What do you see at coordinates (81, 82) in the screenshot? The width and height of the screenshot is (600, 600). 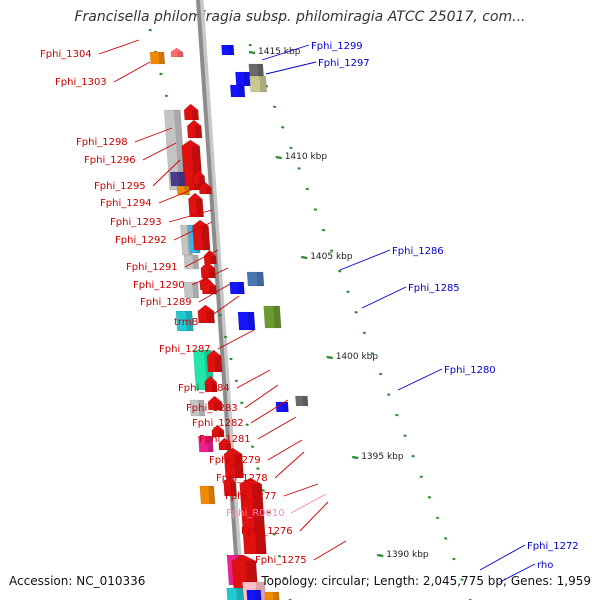 I see `gene-label-fphi_1303: Fphi_1303` at bounding box center [81, 82].